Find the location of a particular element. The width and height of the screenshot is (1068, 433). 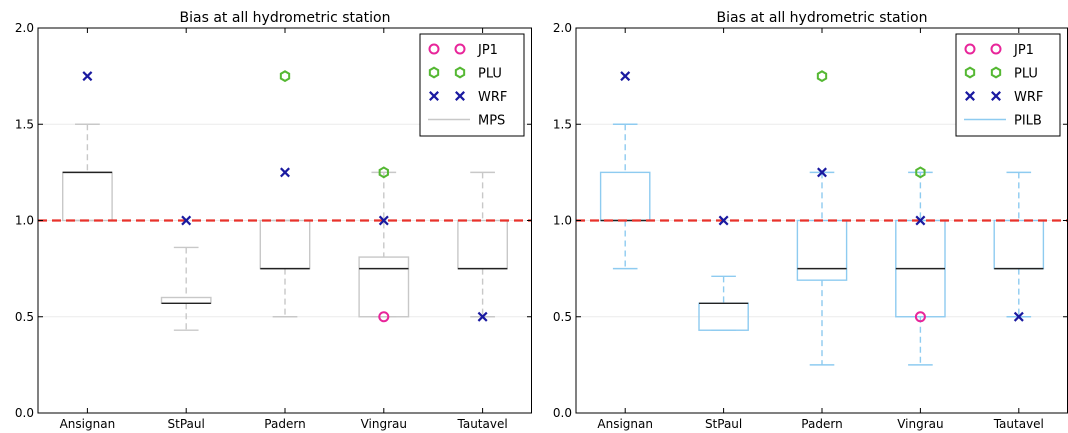

legend-label-mps: MPS is located at coordinates (491, 121).